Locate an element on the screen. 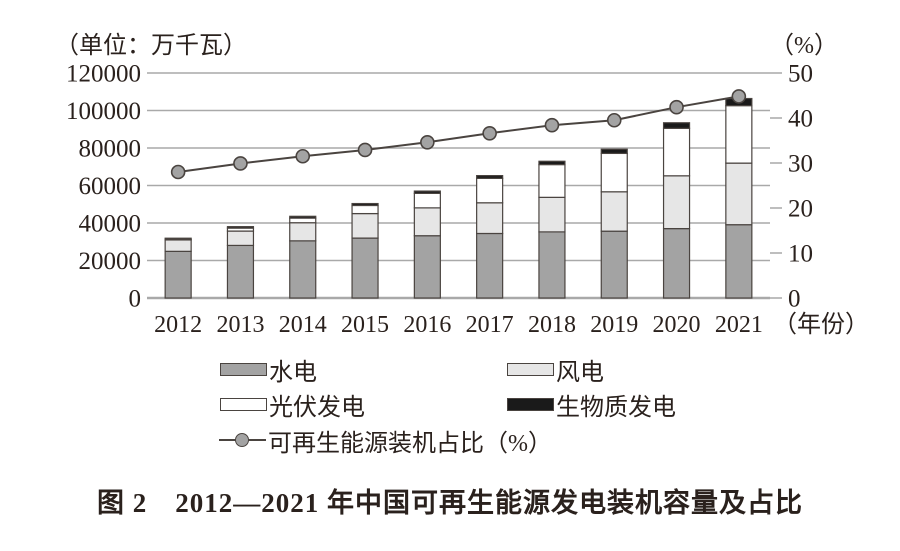 The image size is (900, 551). wind-swatch-icon is located at coordinates (530, 369).